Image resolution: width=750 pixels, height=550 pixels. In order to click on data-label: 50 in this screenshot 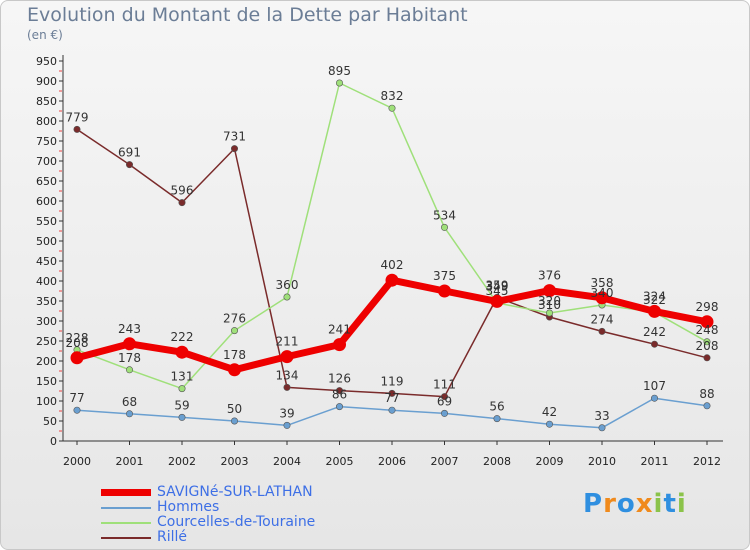, I will do `click(234, 409)`.